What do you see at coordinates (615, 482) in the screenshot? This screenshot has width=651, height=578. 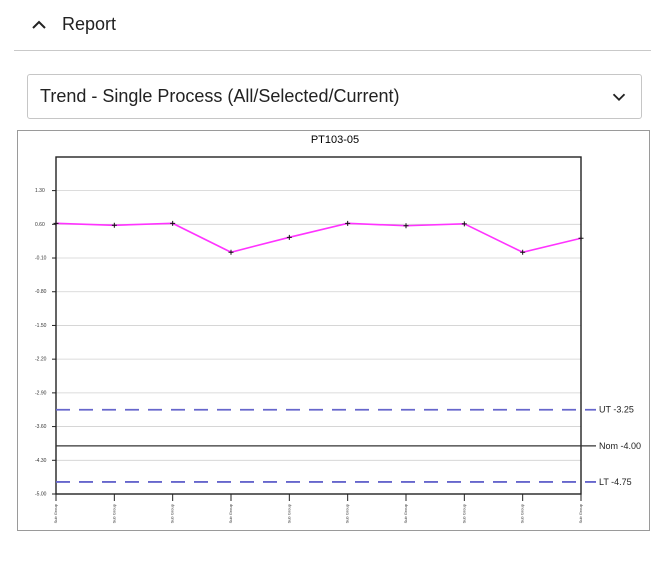 I see `limit-label: LT -4.75` at bounding box center [615, 482].